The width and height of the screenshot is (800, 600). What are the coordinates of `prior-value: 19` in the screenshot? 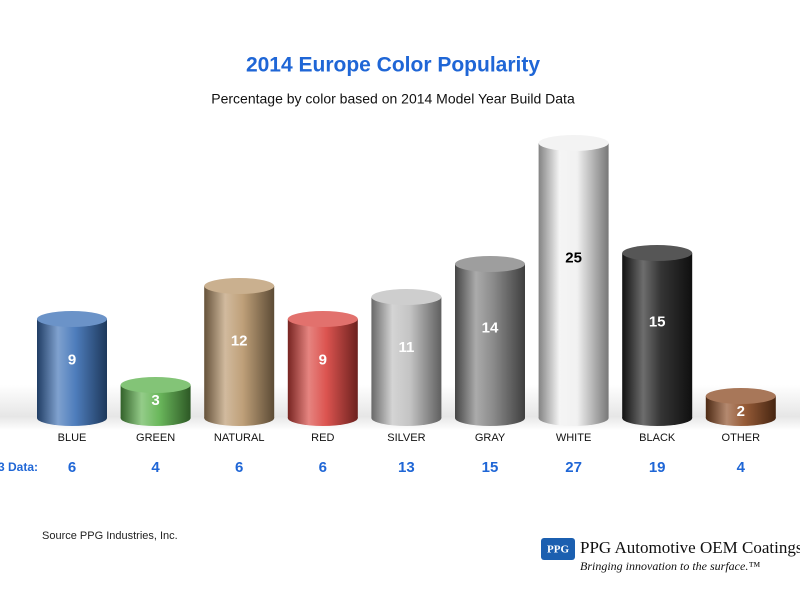 It's located at (657, 467).